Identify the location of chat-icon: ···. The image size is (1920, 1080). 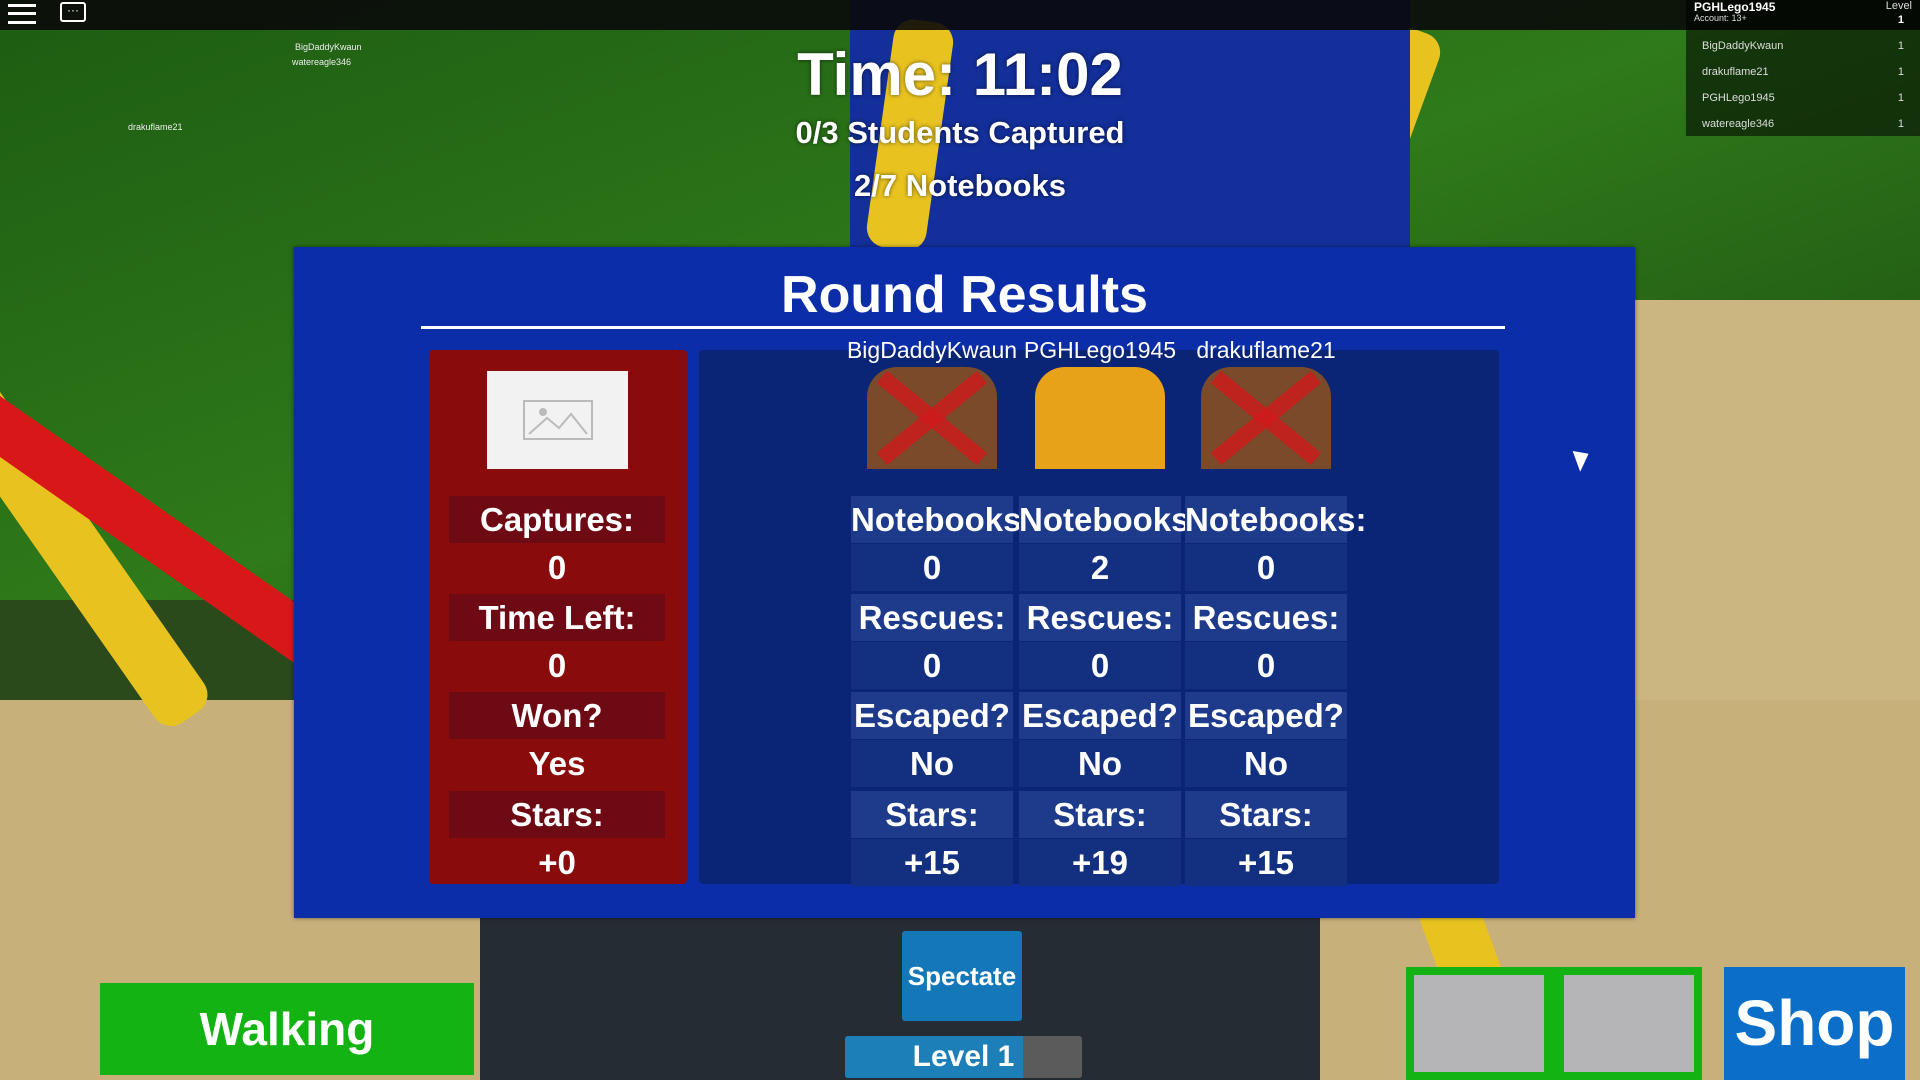
(73, 12).